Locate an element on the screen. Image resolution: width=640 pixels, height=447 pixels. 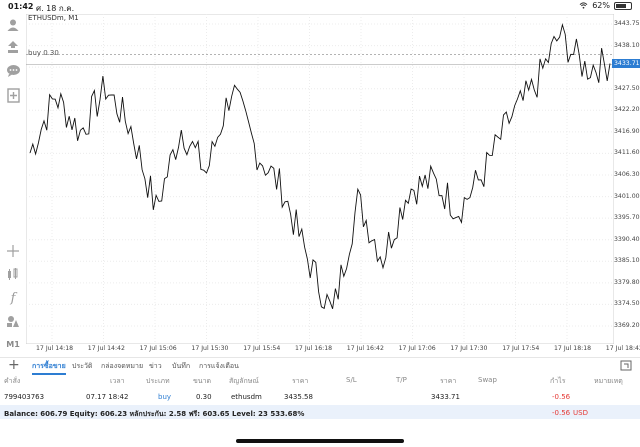
time-tick-label: 17 Jul 18:18 is located at coordinates (573, 348).